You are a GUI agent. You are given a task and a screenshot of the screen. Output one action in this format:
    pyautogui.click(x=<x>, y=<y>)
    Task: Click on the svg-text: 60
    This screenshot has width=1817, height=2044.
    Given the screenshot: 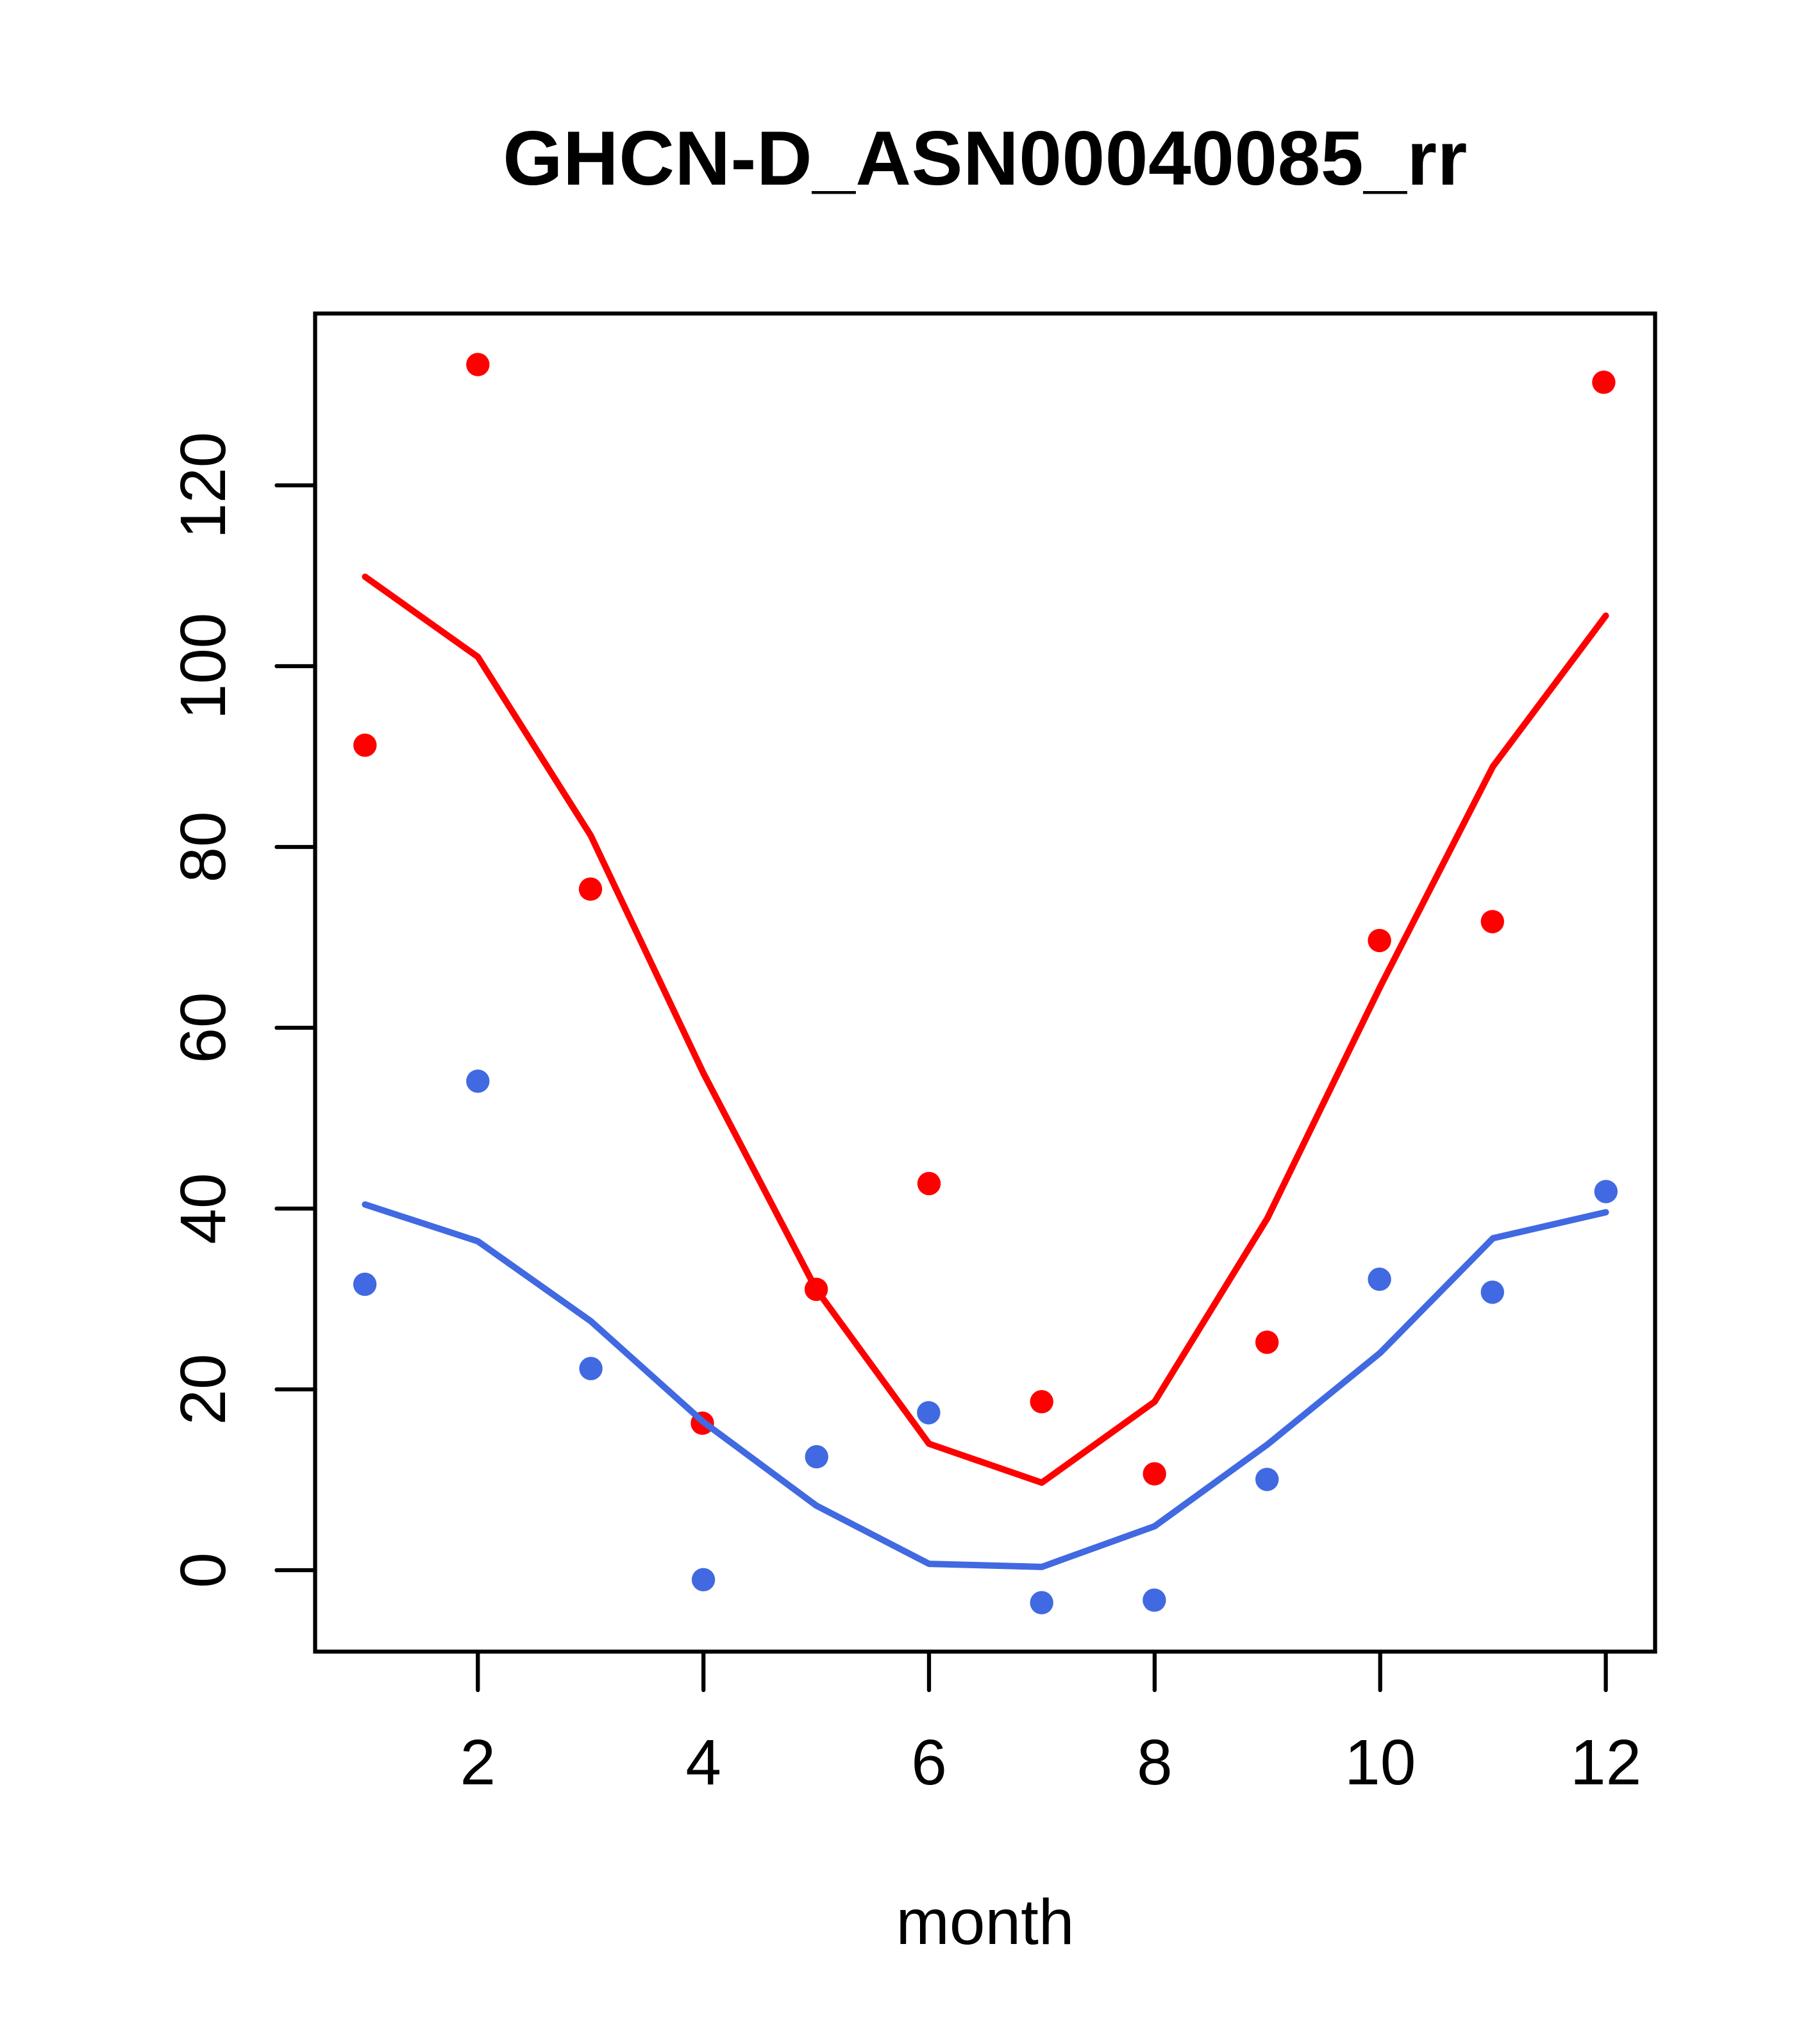 What is the action you would take?
    pyautogui.click(x=203, y=1027)
    